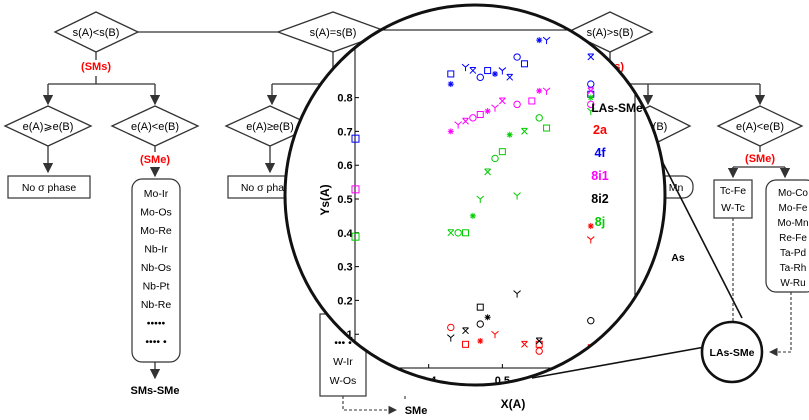  What do you see at coordinates (599, 199) in the screenshot?
I see `legend-item: 8i2` at bounding box center [599, 199].